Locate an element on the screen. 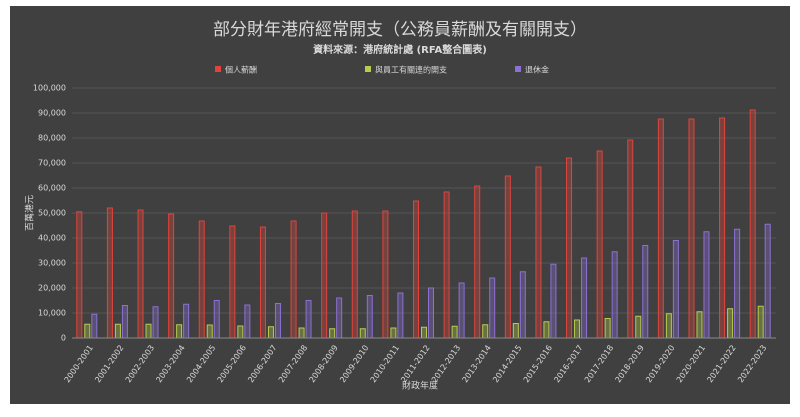  x-axis-label: 財政年度 is located at coordinates (420, 386).